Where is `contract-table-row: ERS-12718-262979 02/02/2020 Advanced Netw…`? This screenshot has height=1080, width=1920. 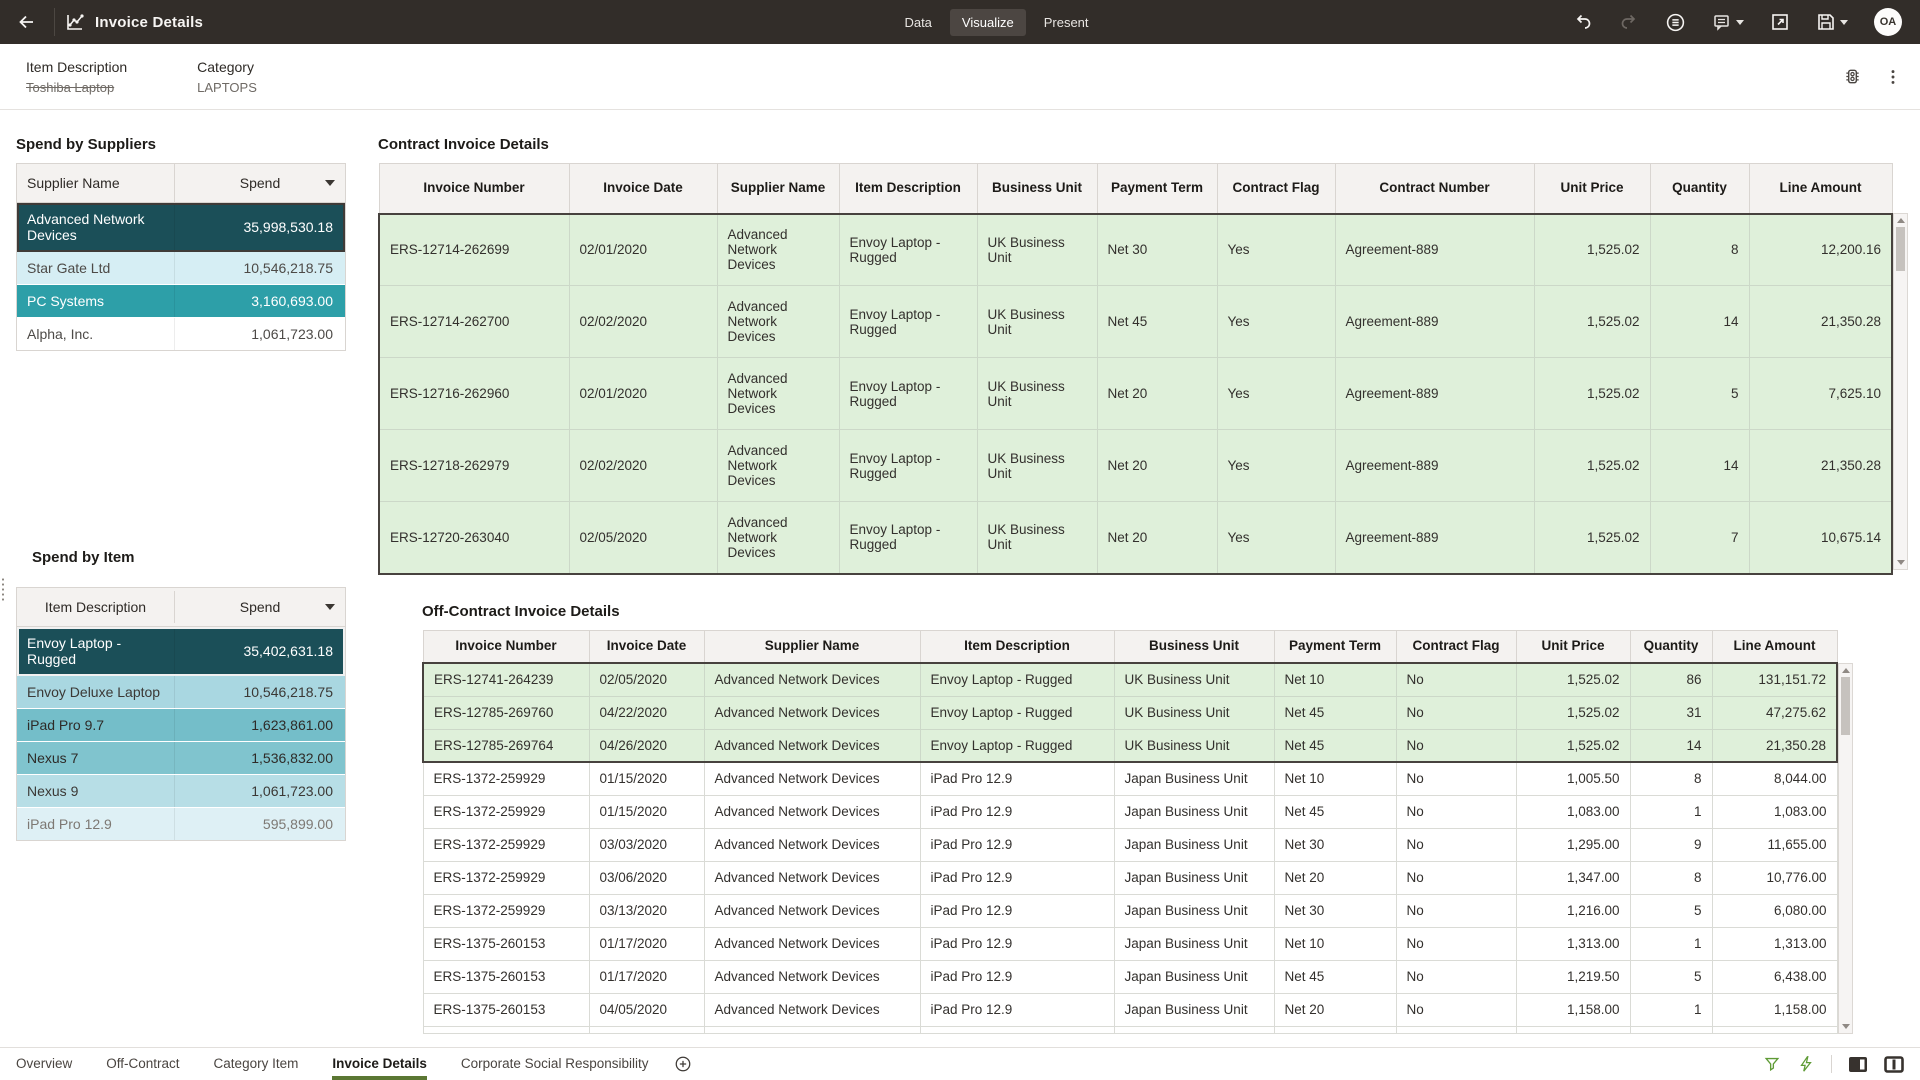 contract-table-row: ERS-12718-262979 02/02/2020 Advanced Netw… is located at coordinates (1135, 465).